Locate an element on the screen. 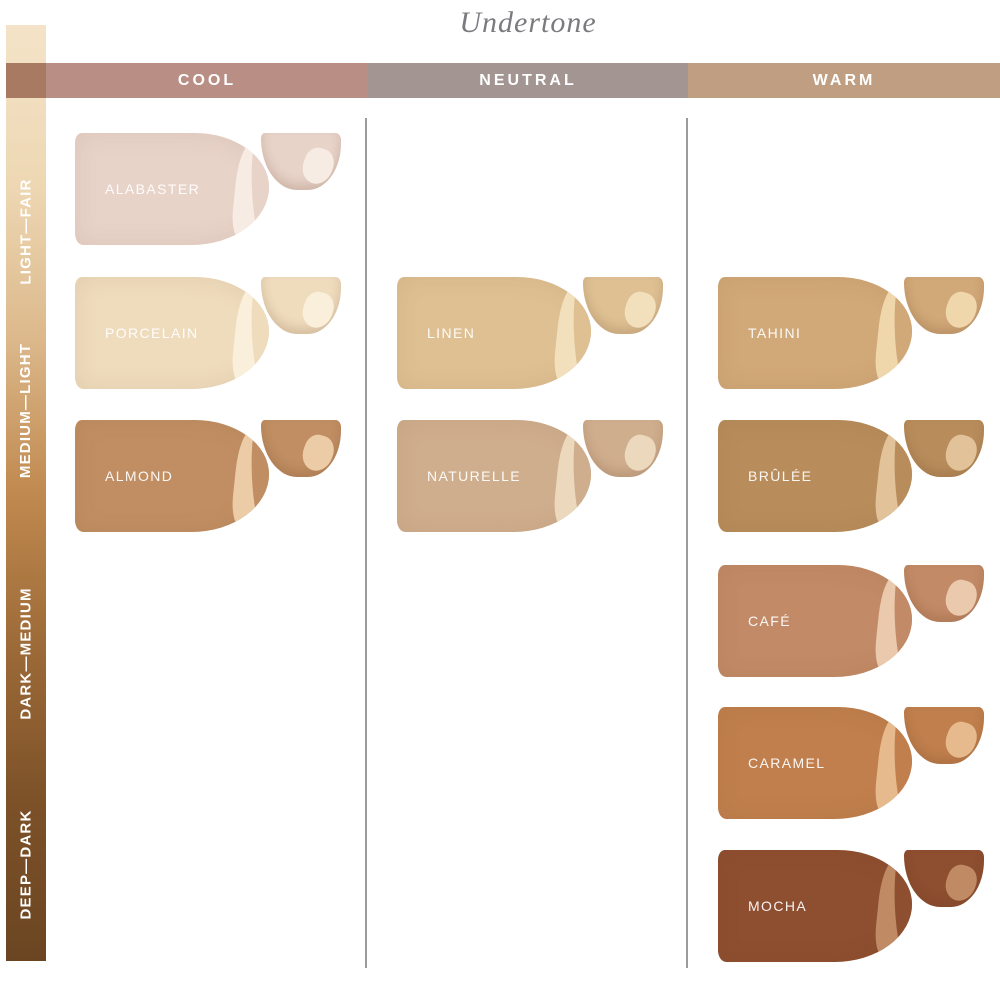 The height and width of the screenshot is (1000, 1000). shade-label: TAHINI is located at coordinates (775, 333).